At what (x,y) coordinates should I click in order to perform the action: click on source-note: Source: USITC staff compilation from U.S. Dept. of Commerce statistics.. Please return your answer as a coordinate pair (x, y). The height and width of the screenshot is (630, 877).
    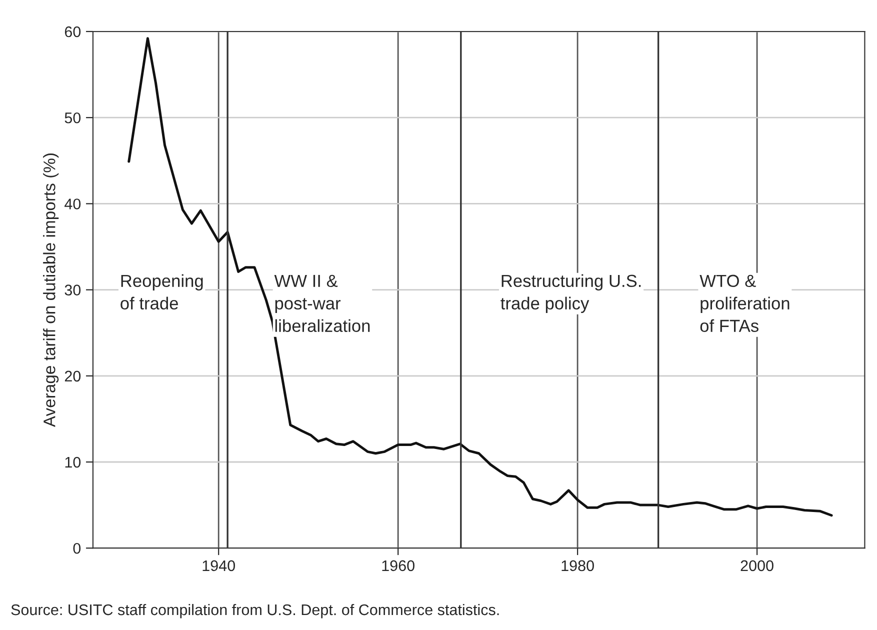
    Looking at the image, I should click on (255, 611).